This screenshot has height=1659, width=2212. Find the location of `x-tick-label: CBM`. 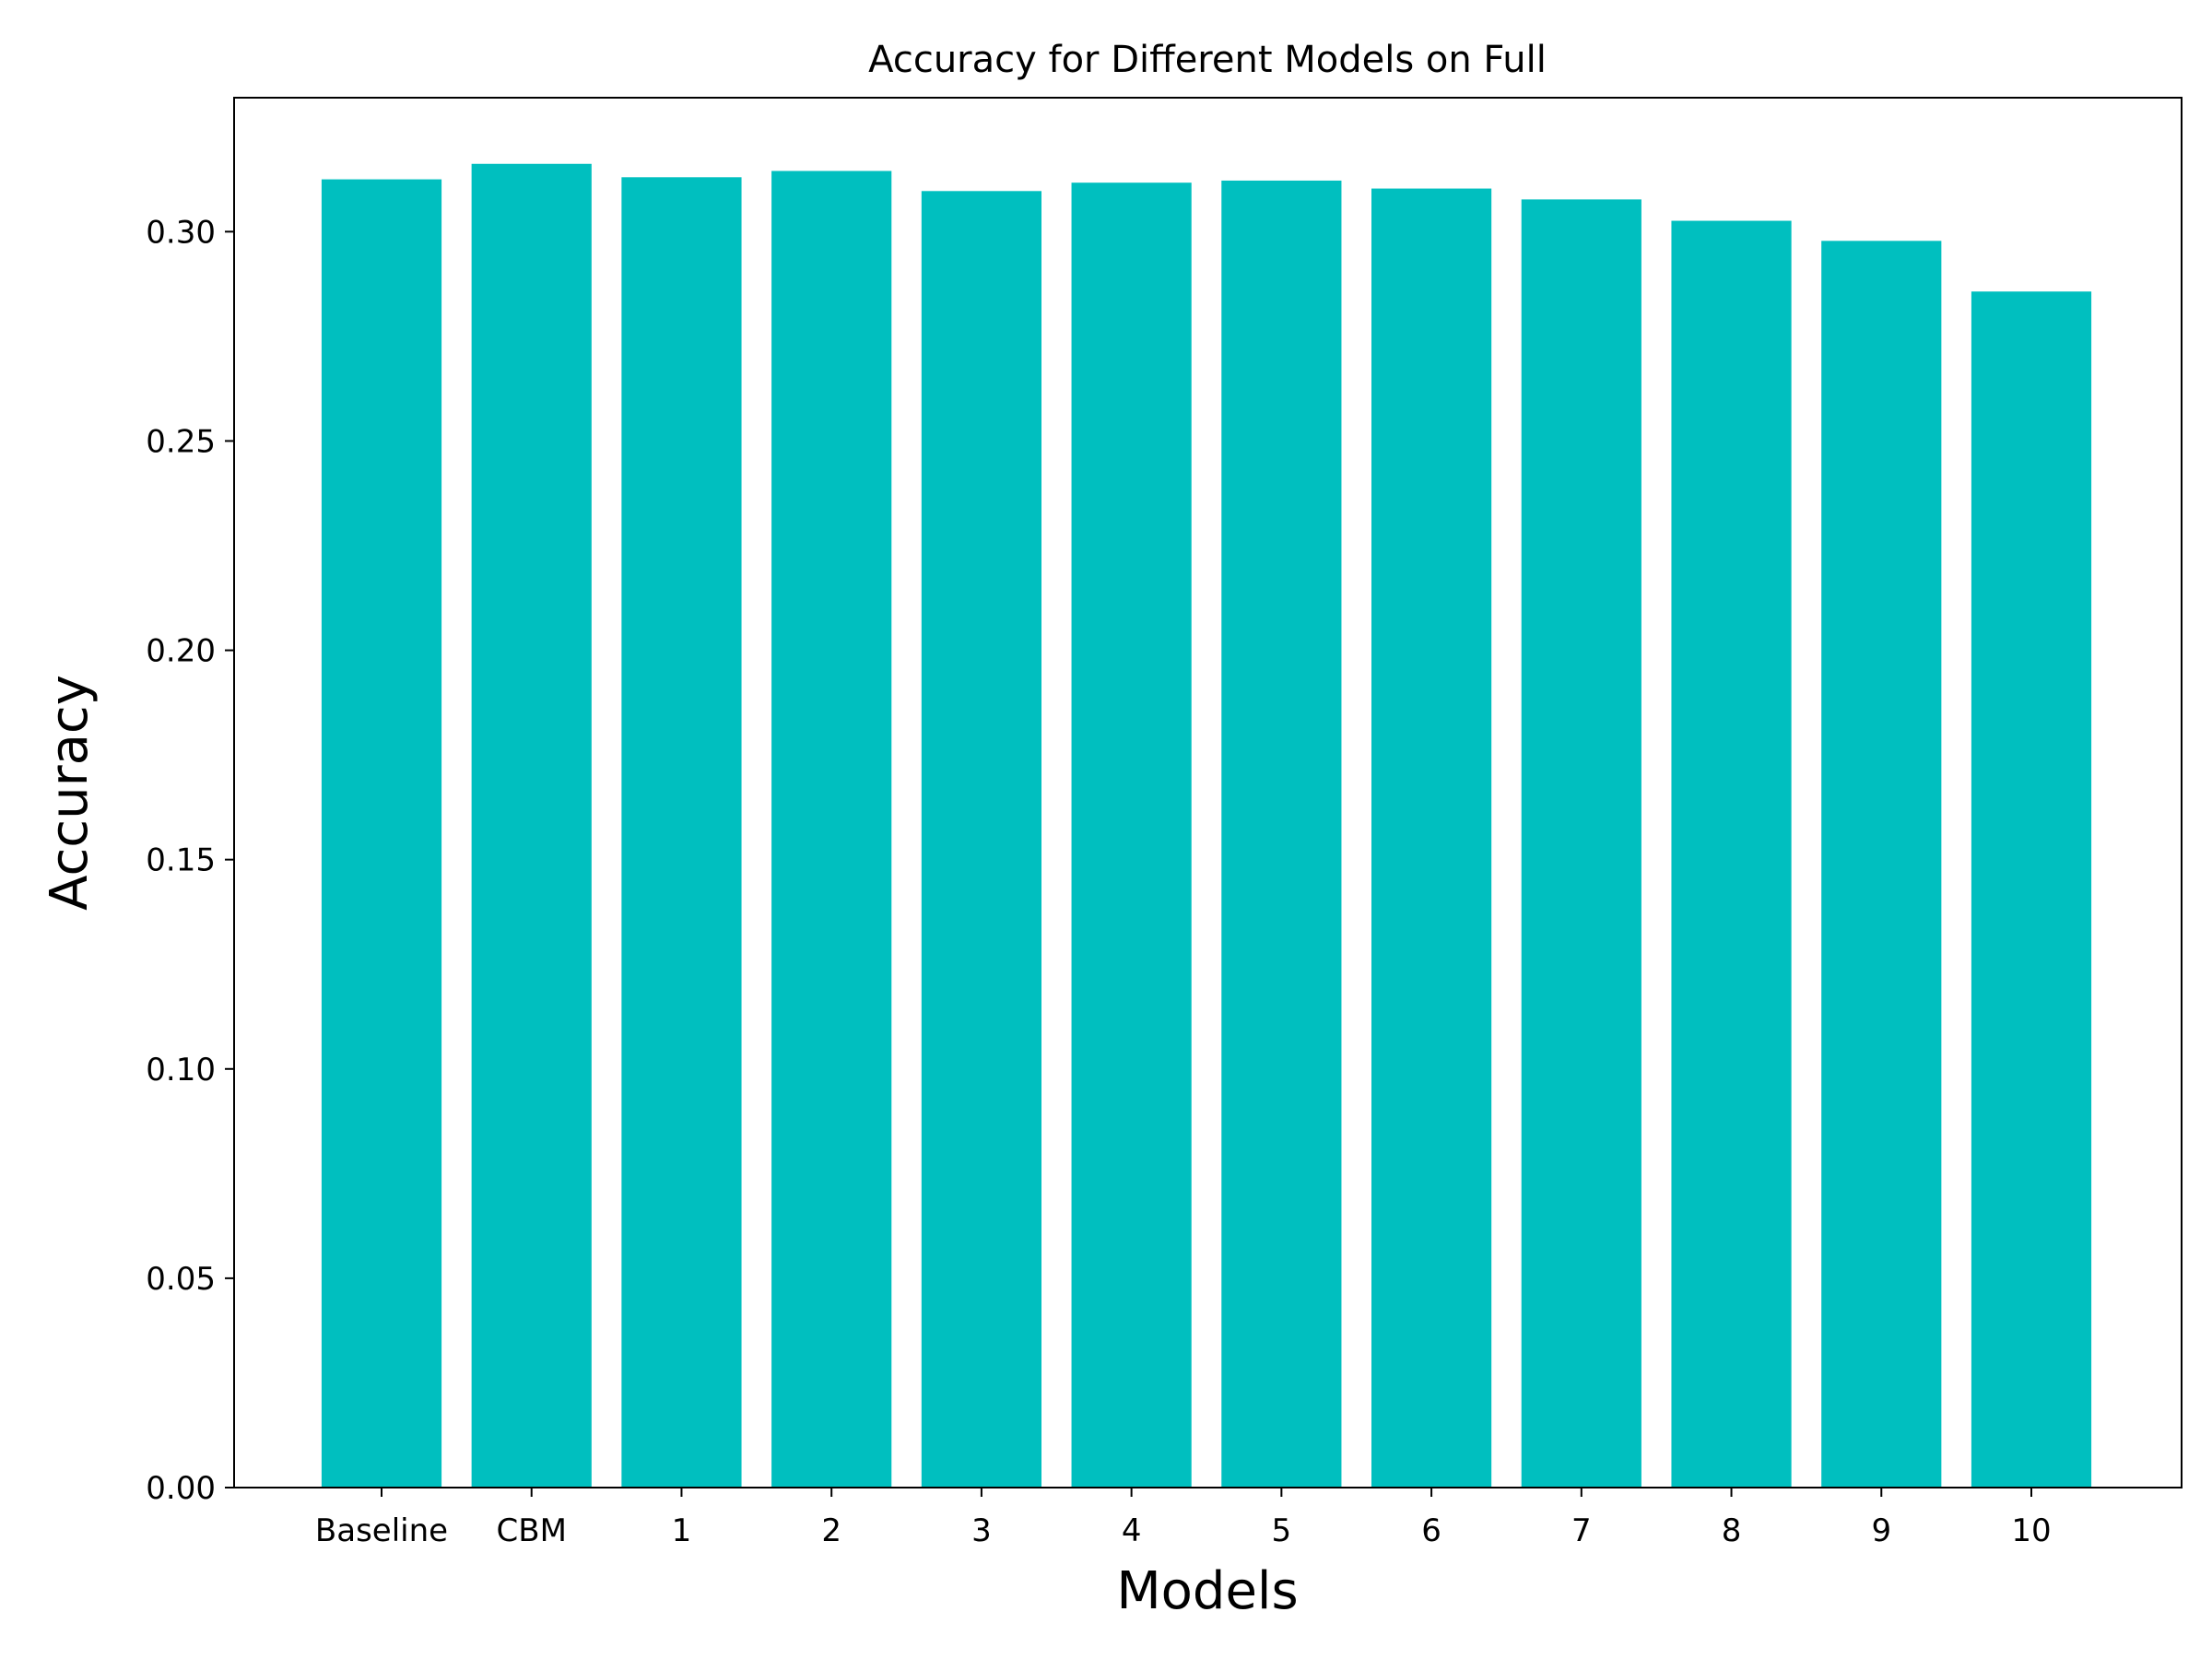

x-tick-label: CBM is located at coordinates (532, 1530).